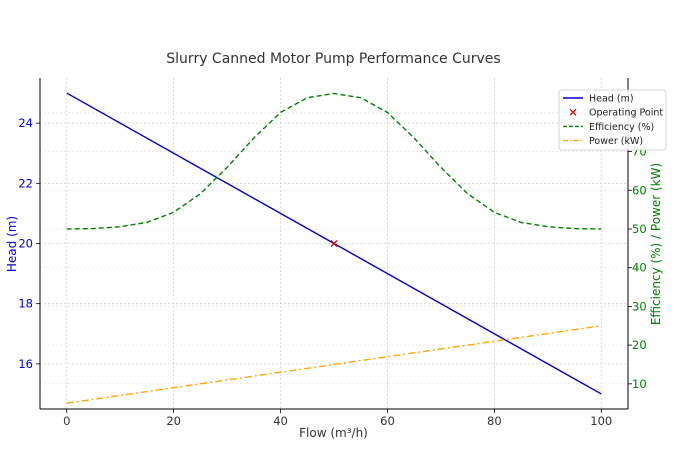 The width and height of the screenshot is (685, 450). Describe the element at coordinates (573, 112) in the screenshot. I see `legend-marker` at that location.